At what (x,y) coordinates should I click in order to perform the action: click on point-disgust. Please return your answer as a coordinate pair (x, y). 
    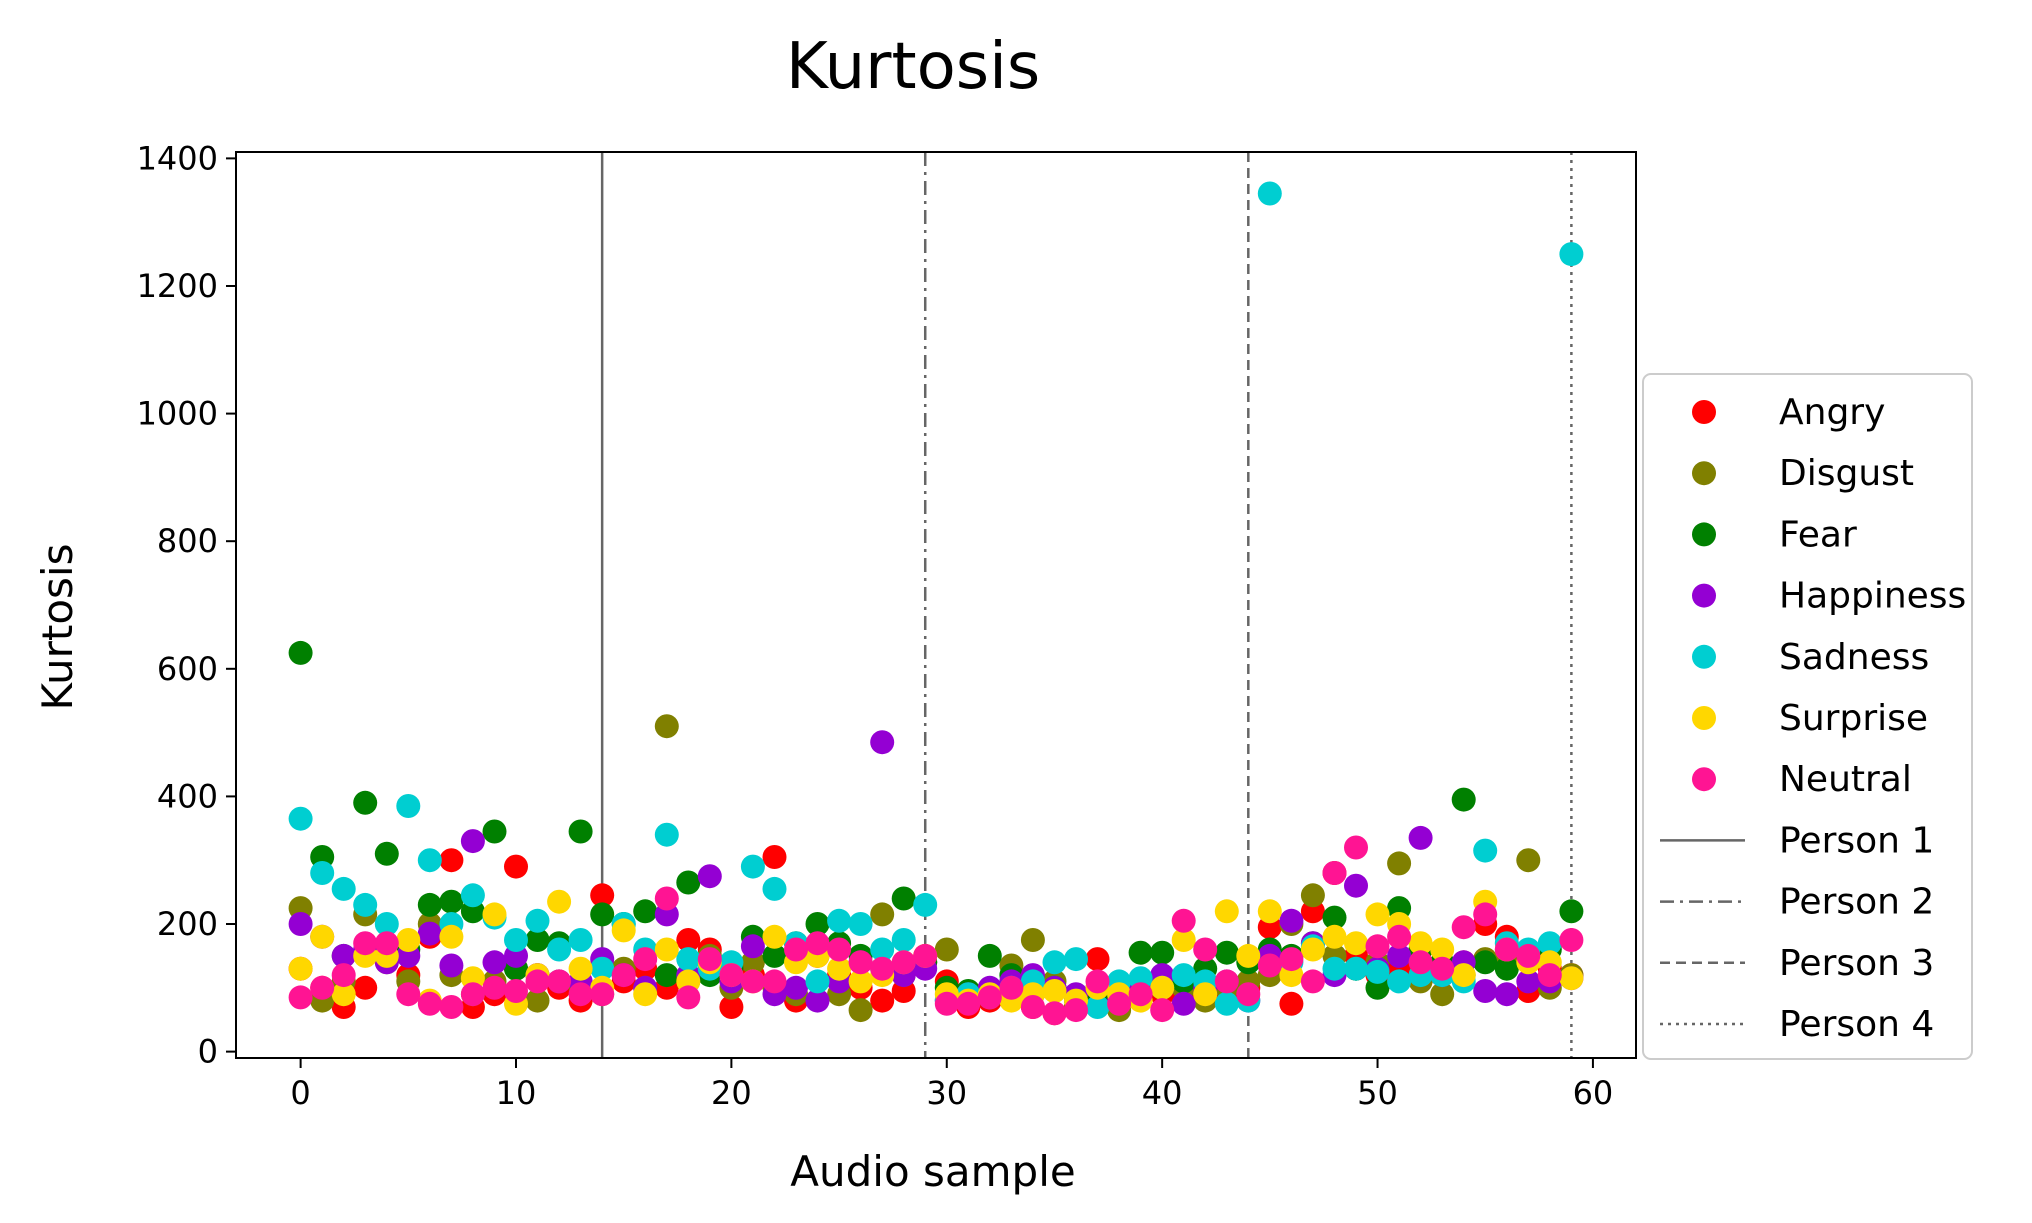
    Looking at the image, I should click on (537, 1000).